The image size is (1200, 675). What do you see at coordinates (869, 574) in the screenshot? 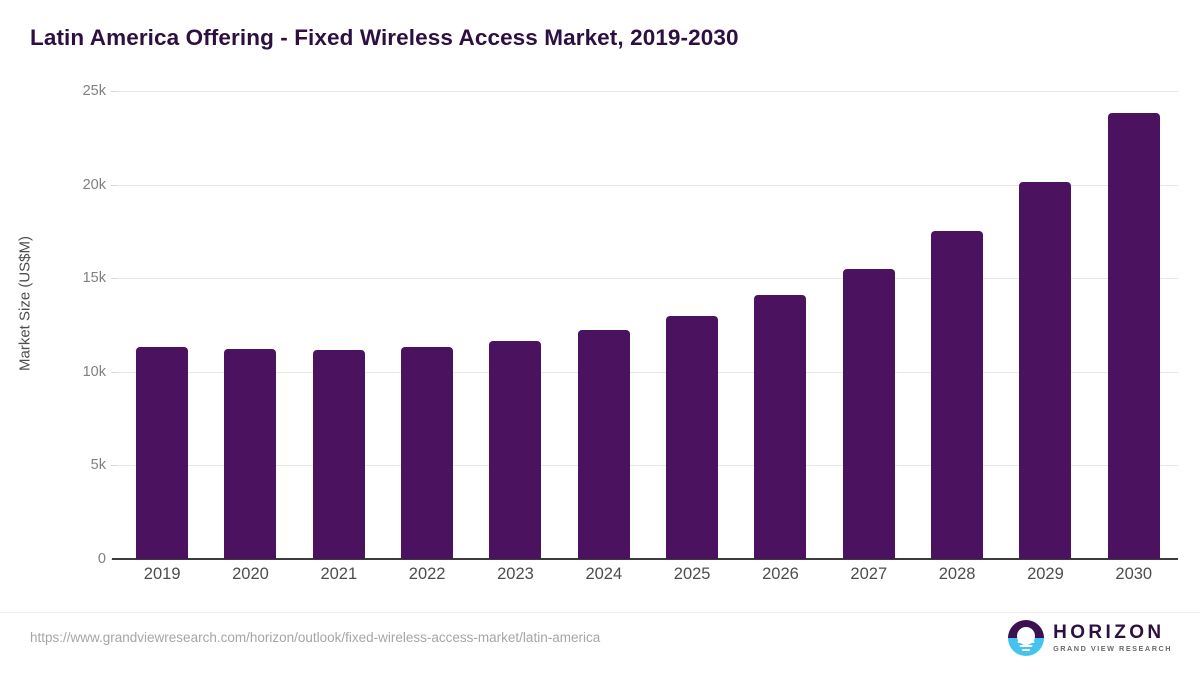
I see `x-tick-label: 2027` at bounding box center [869, 574].